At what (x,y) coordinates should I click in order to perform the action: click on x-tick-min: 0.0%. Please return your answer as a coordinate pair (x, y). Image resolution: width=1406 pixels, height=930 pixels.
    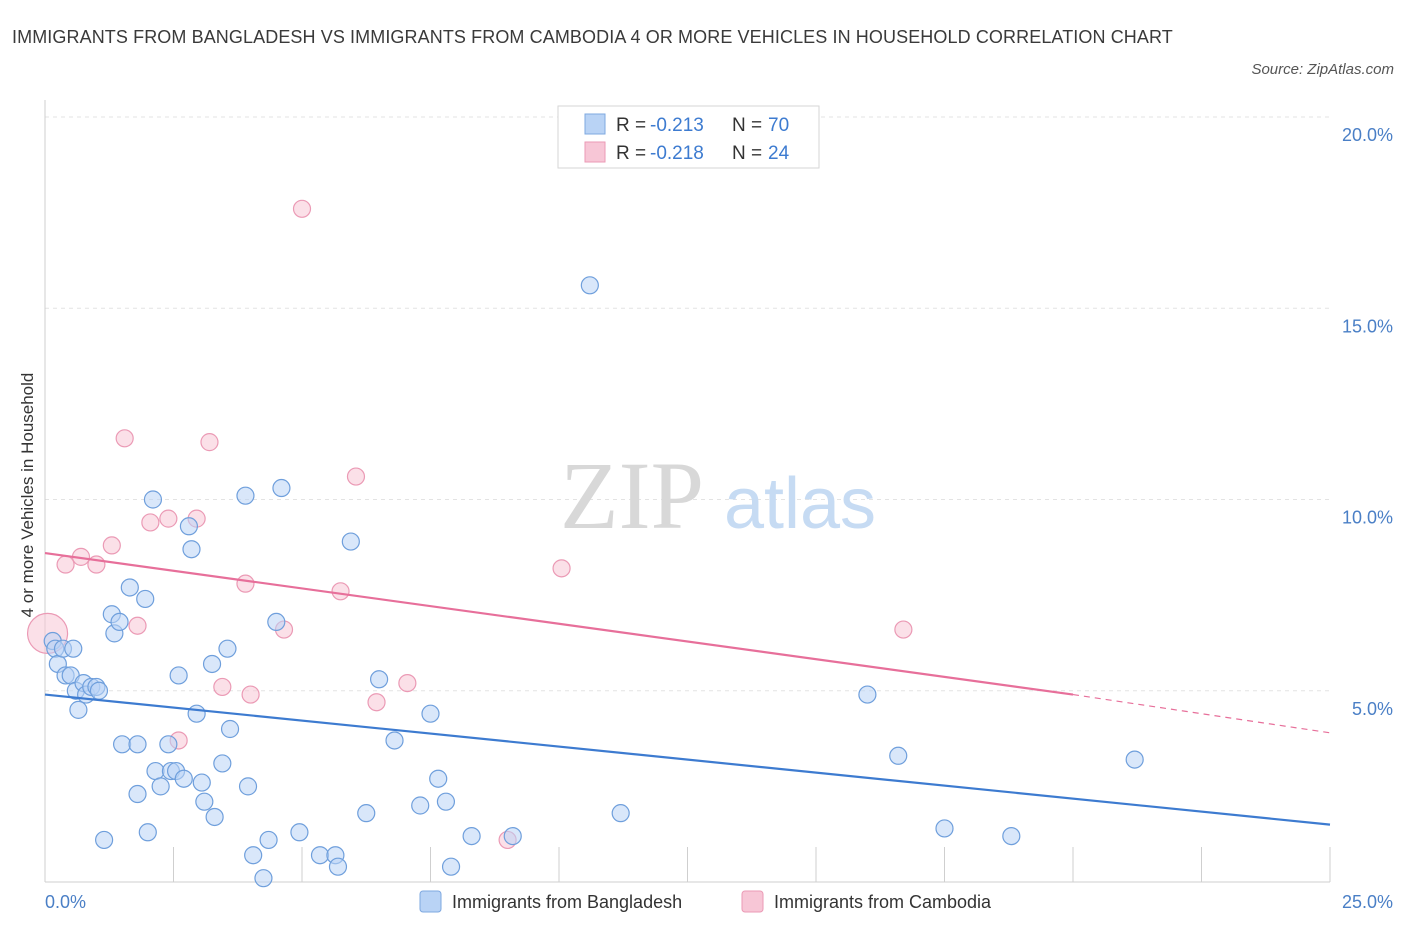
    Looking at the image, I should click on (65, 902).